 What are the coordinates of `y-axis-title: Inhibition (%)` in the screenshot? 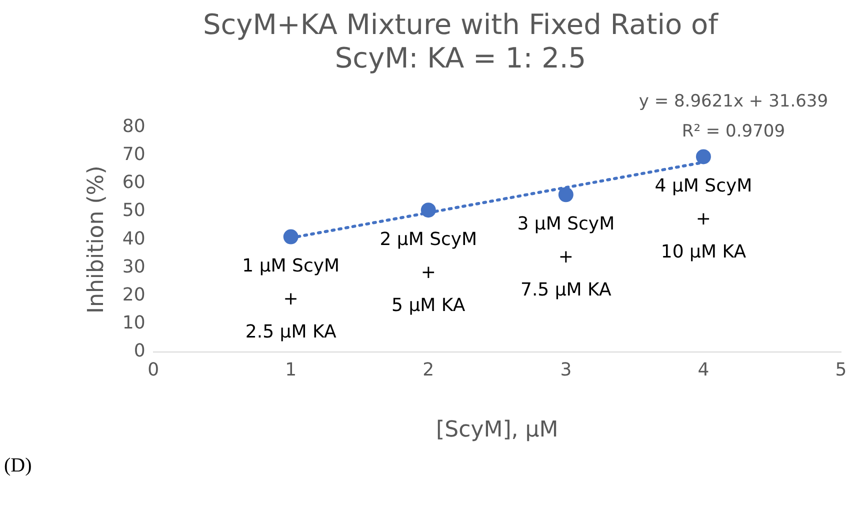 It's located at (96, 240).